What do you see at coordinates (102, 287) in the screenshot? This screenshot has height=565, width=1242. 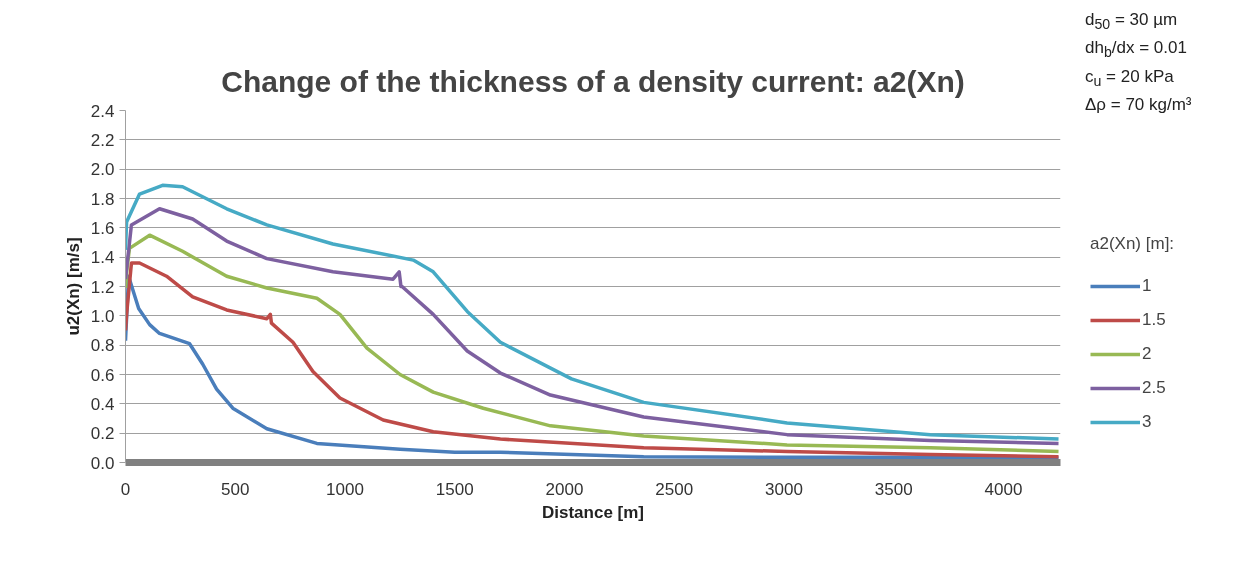 I see `y-tick-label: 1.2` at bounding box center [102, 287].